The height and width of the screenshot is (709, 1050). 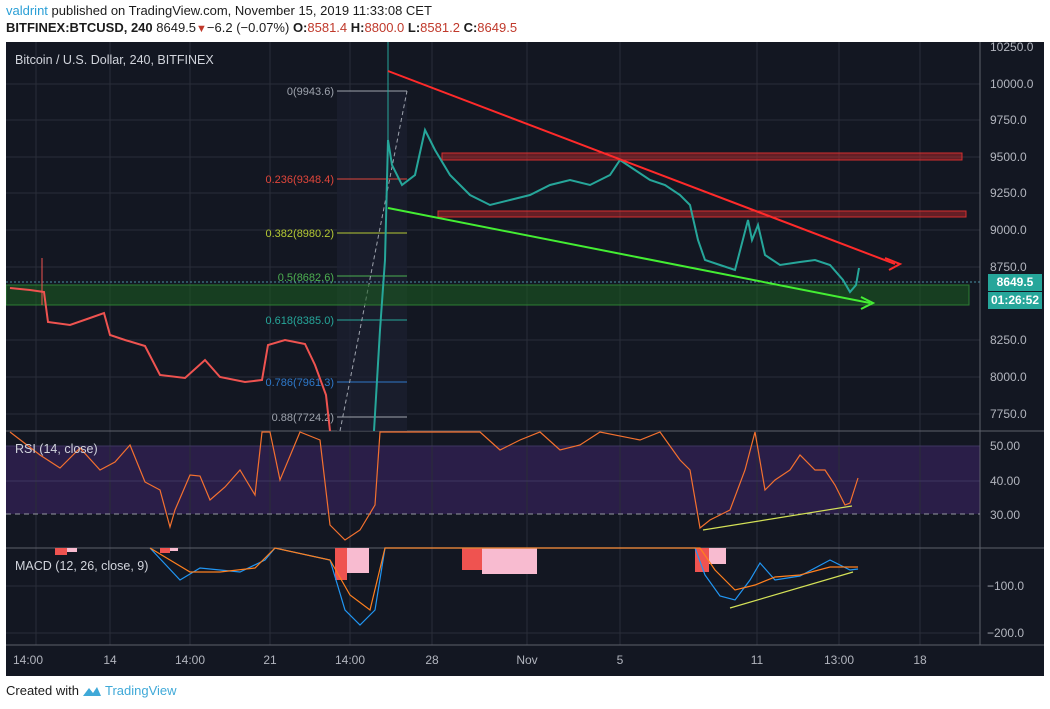 What do you see at coordinates (777, 518) in the screenshot?
I see `rsi-divergence-line` at bounding box center [777, 518].